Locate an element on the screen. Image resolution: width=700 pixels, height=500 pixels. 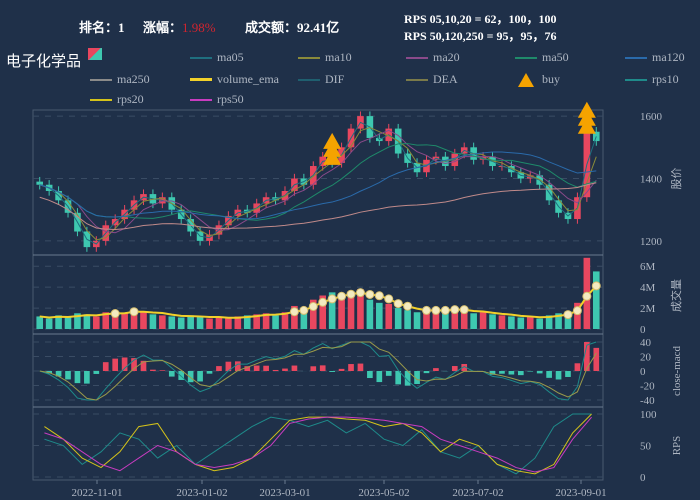
legend-item-ma20: ma20 is located at coordinates (433, 57).